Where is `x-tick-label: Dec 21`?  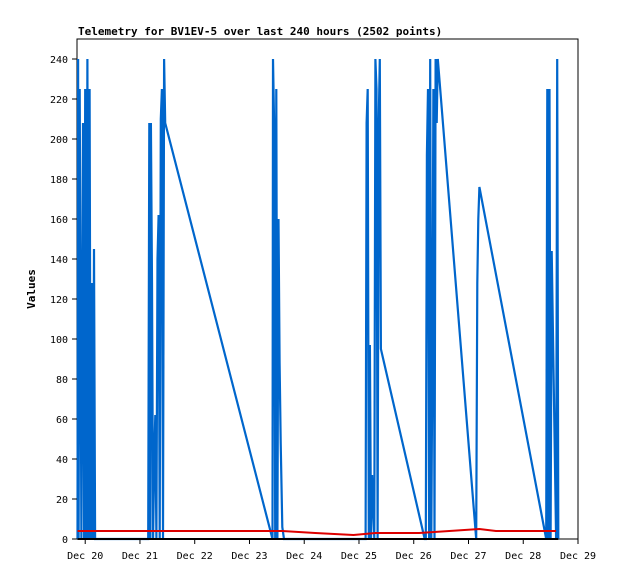 x-tick-label: Dec 21 is located at coordinates (140, 556).